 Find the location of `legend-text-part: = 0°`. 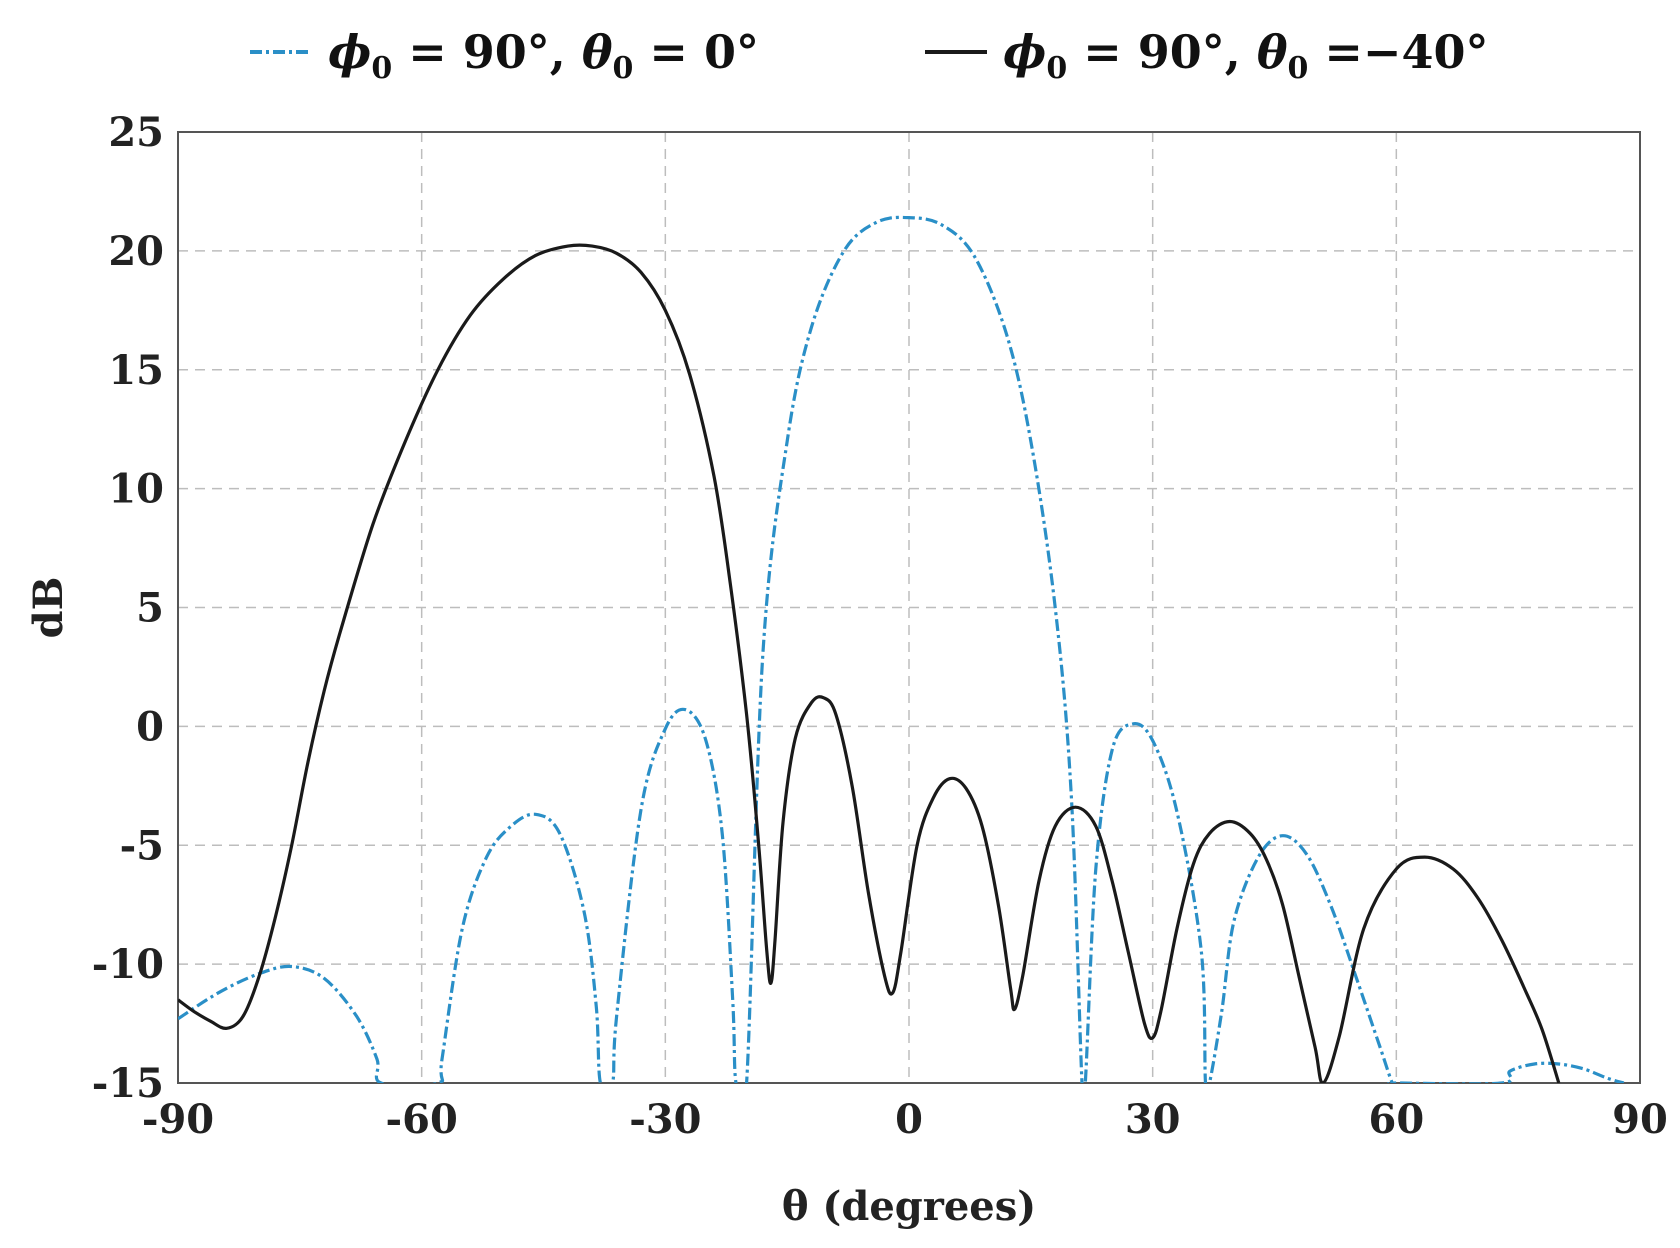

legend-text-part: = 0° is located at coordinates (696, 52).